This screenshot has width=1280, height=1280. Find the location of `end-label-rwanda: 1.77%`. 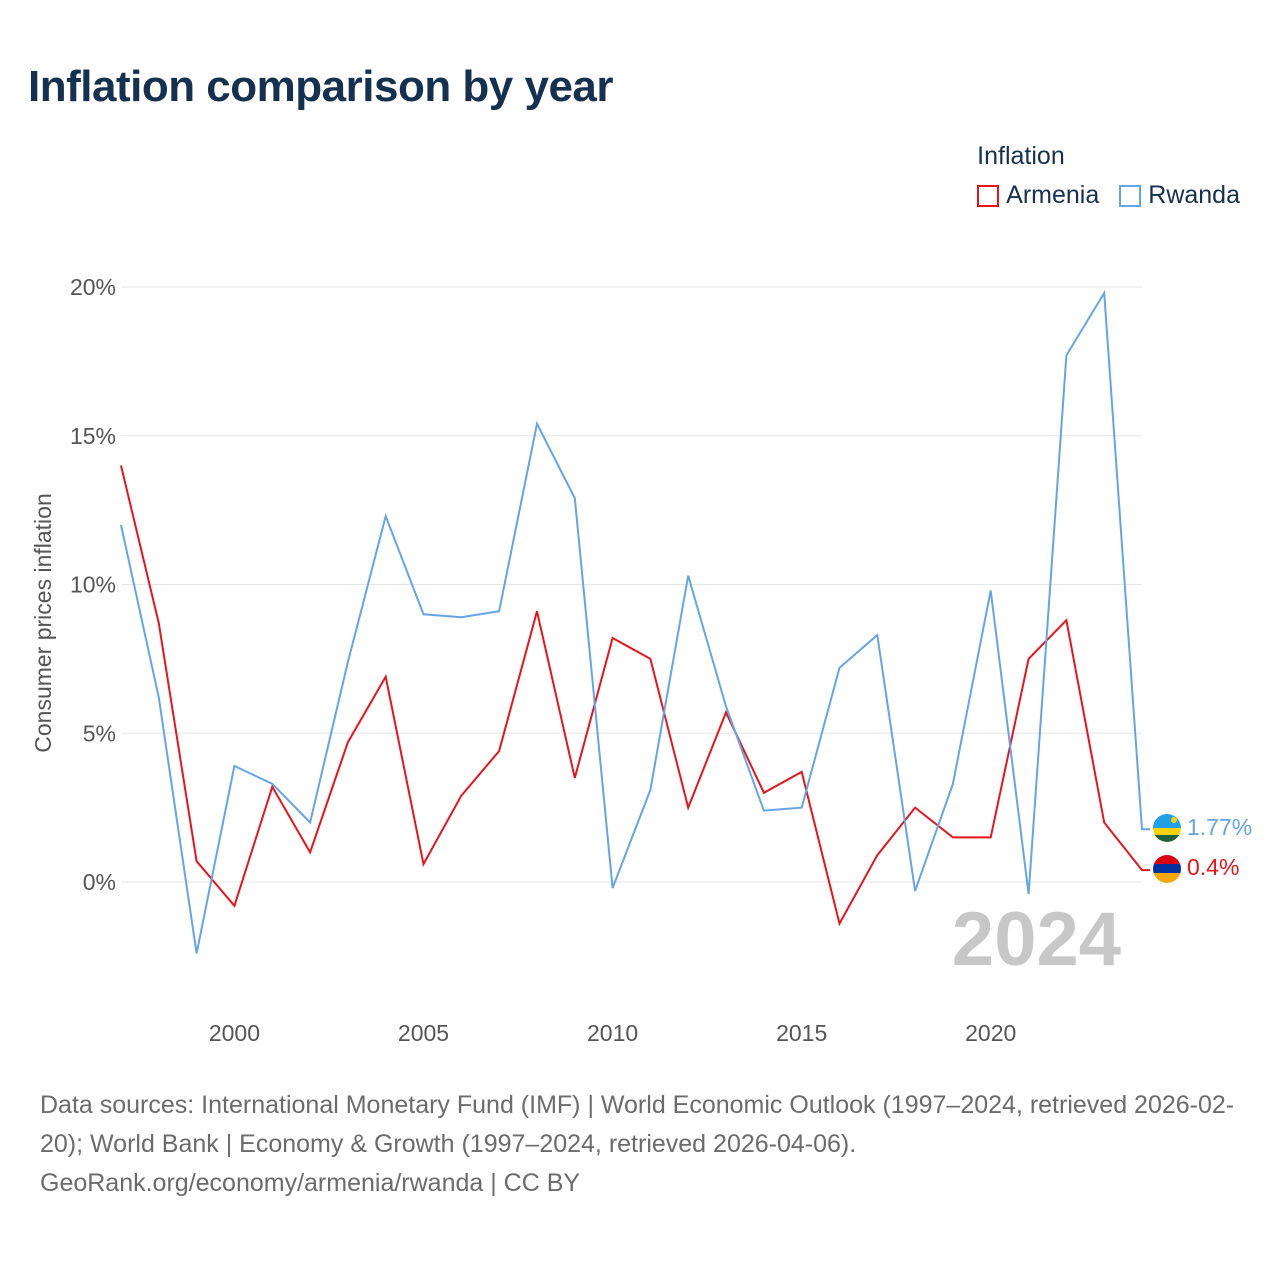

end-label-rwanda: 1.77% is located at coordinates (1219, 827).